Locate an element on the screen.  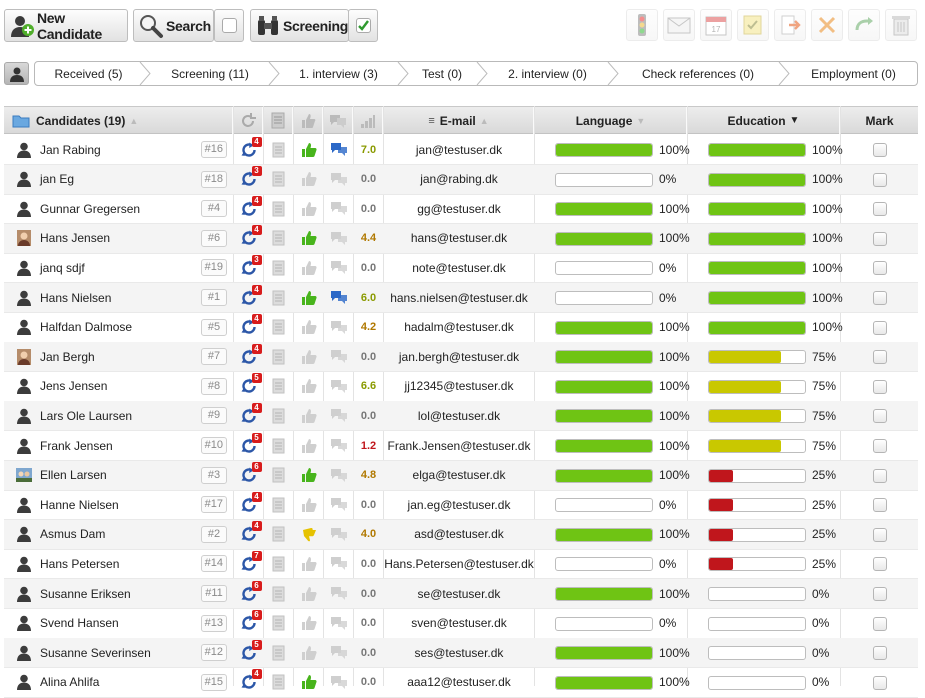
table-row: Asmus Dam #2 4 4.0 asd@testuser.dk 100% 25% is located at coordinates (461, 534).